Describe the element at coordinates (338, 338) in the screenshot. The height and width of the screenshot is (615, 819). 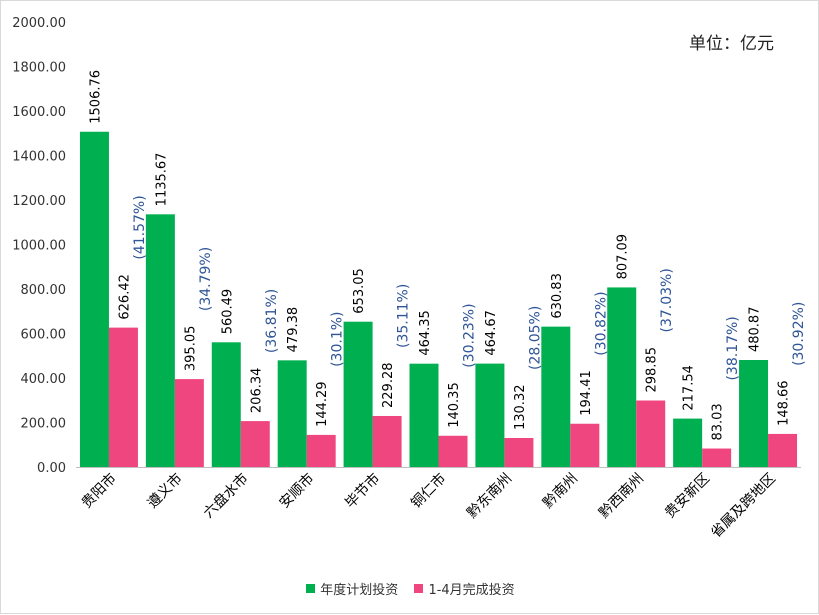
I see `percent-label: (30.1%)` at that location.